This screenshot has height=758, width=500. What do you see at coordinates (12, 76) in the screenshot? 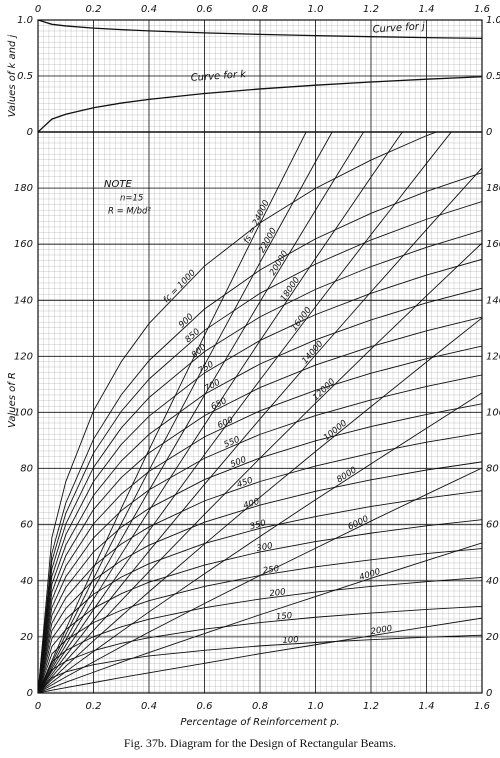
I see `y-axis-label: Values of k and j` at bounding box center [12, 76].